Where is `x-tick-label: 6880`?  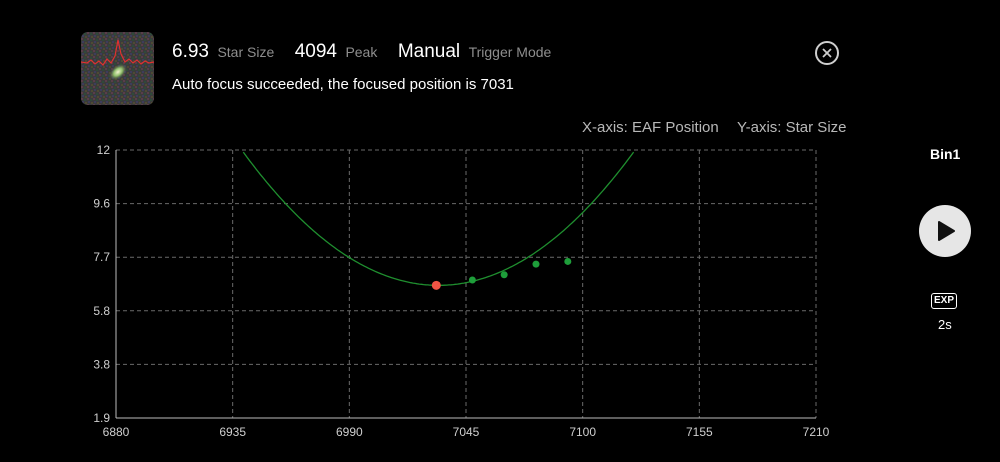
x-tick-label: 6880 is located at coordinates (116, 432).